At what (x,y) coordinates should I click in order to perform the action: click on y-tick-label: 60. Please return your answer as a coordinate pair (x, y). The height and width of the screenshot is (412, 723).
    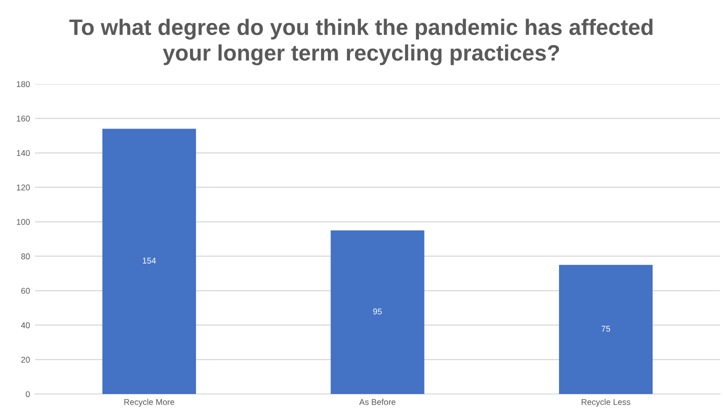
    Looking at the image, I should click on (25, 291).